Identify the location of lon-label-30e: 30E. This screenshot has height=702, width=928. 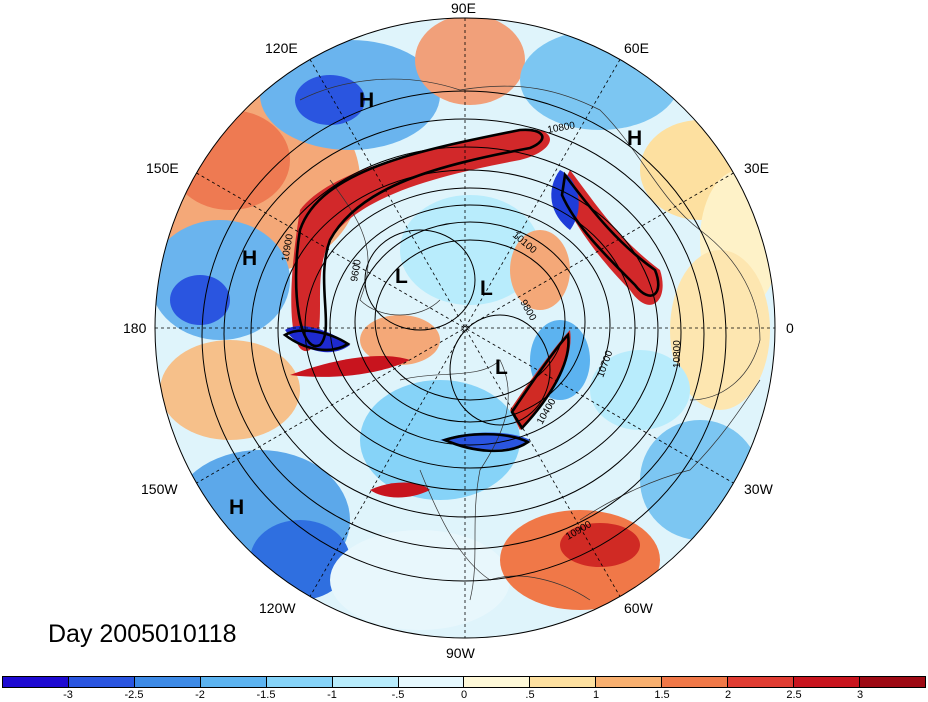
(756, 168).